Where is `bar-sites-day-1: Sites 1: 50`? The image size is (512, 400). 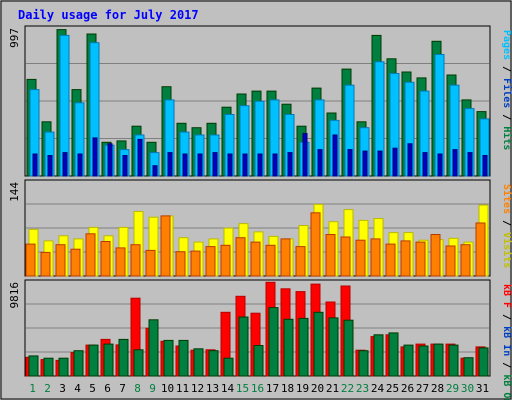
bar-sites-day-1: Sites 1: 50 is located at coordinates (30, 260).